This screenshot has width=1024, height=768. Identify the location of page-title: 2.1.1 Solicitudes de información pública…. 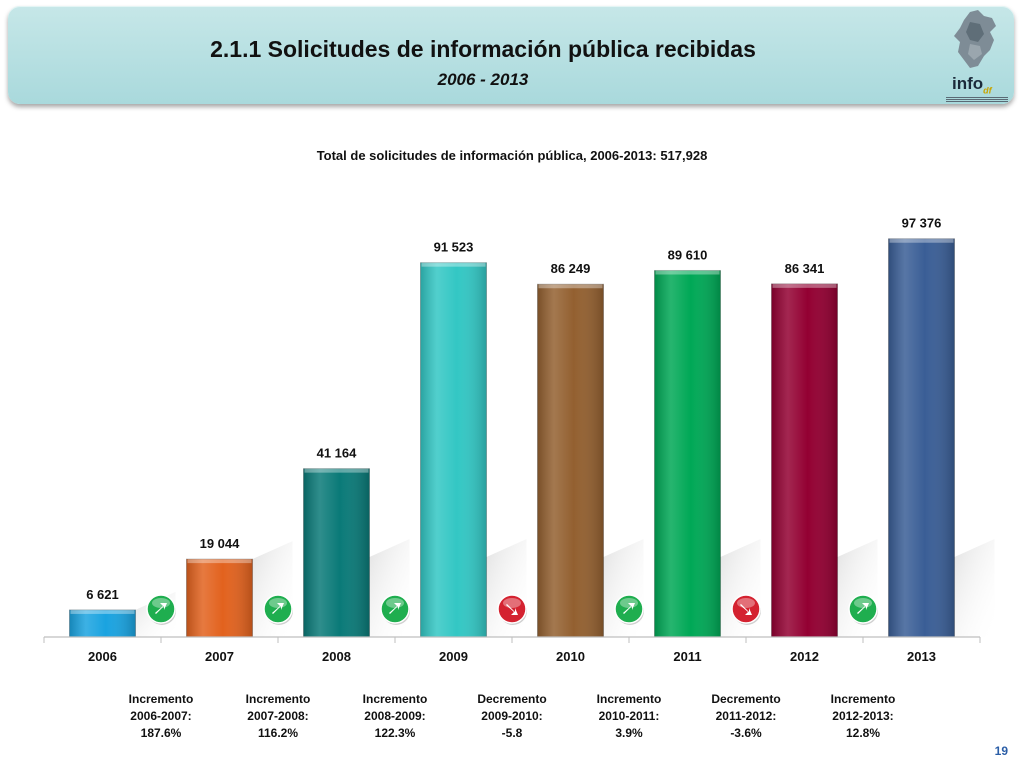
(483, 49).